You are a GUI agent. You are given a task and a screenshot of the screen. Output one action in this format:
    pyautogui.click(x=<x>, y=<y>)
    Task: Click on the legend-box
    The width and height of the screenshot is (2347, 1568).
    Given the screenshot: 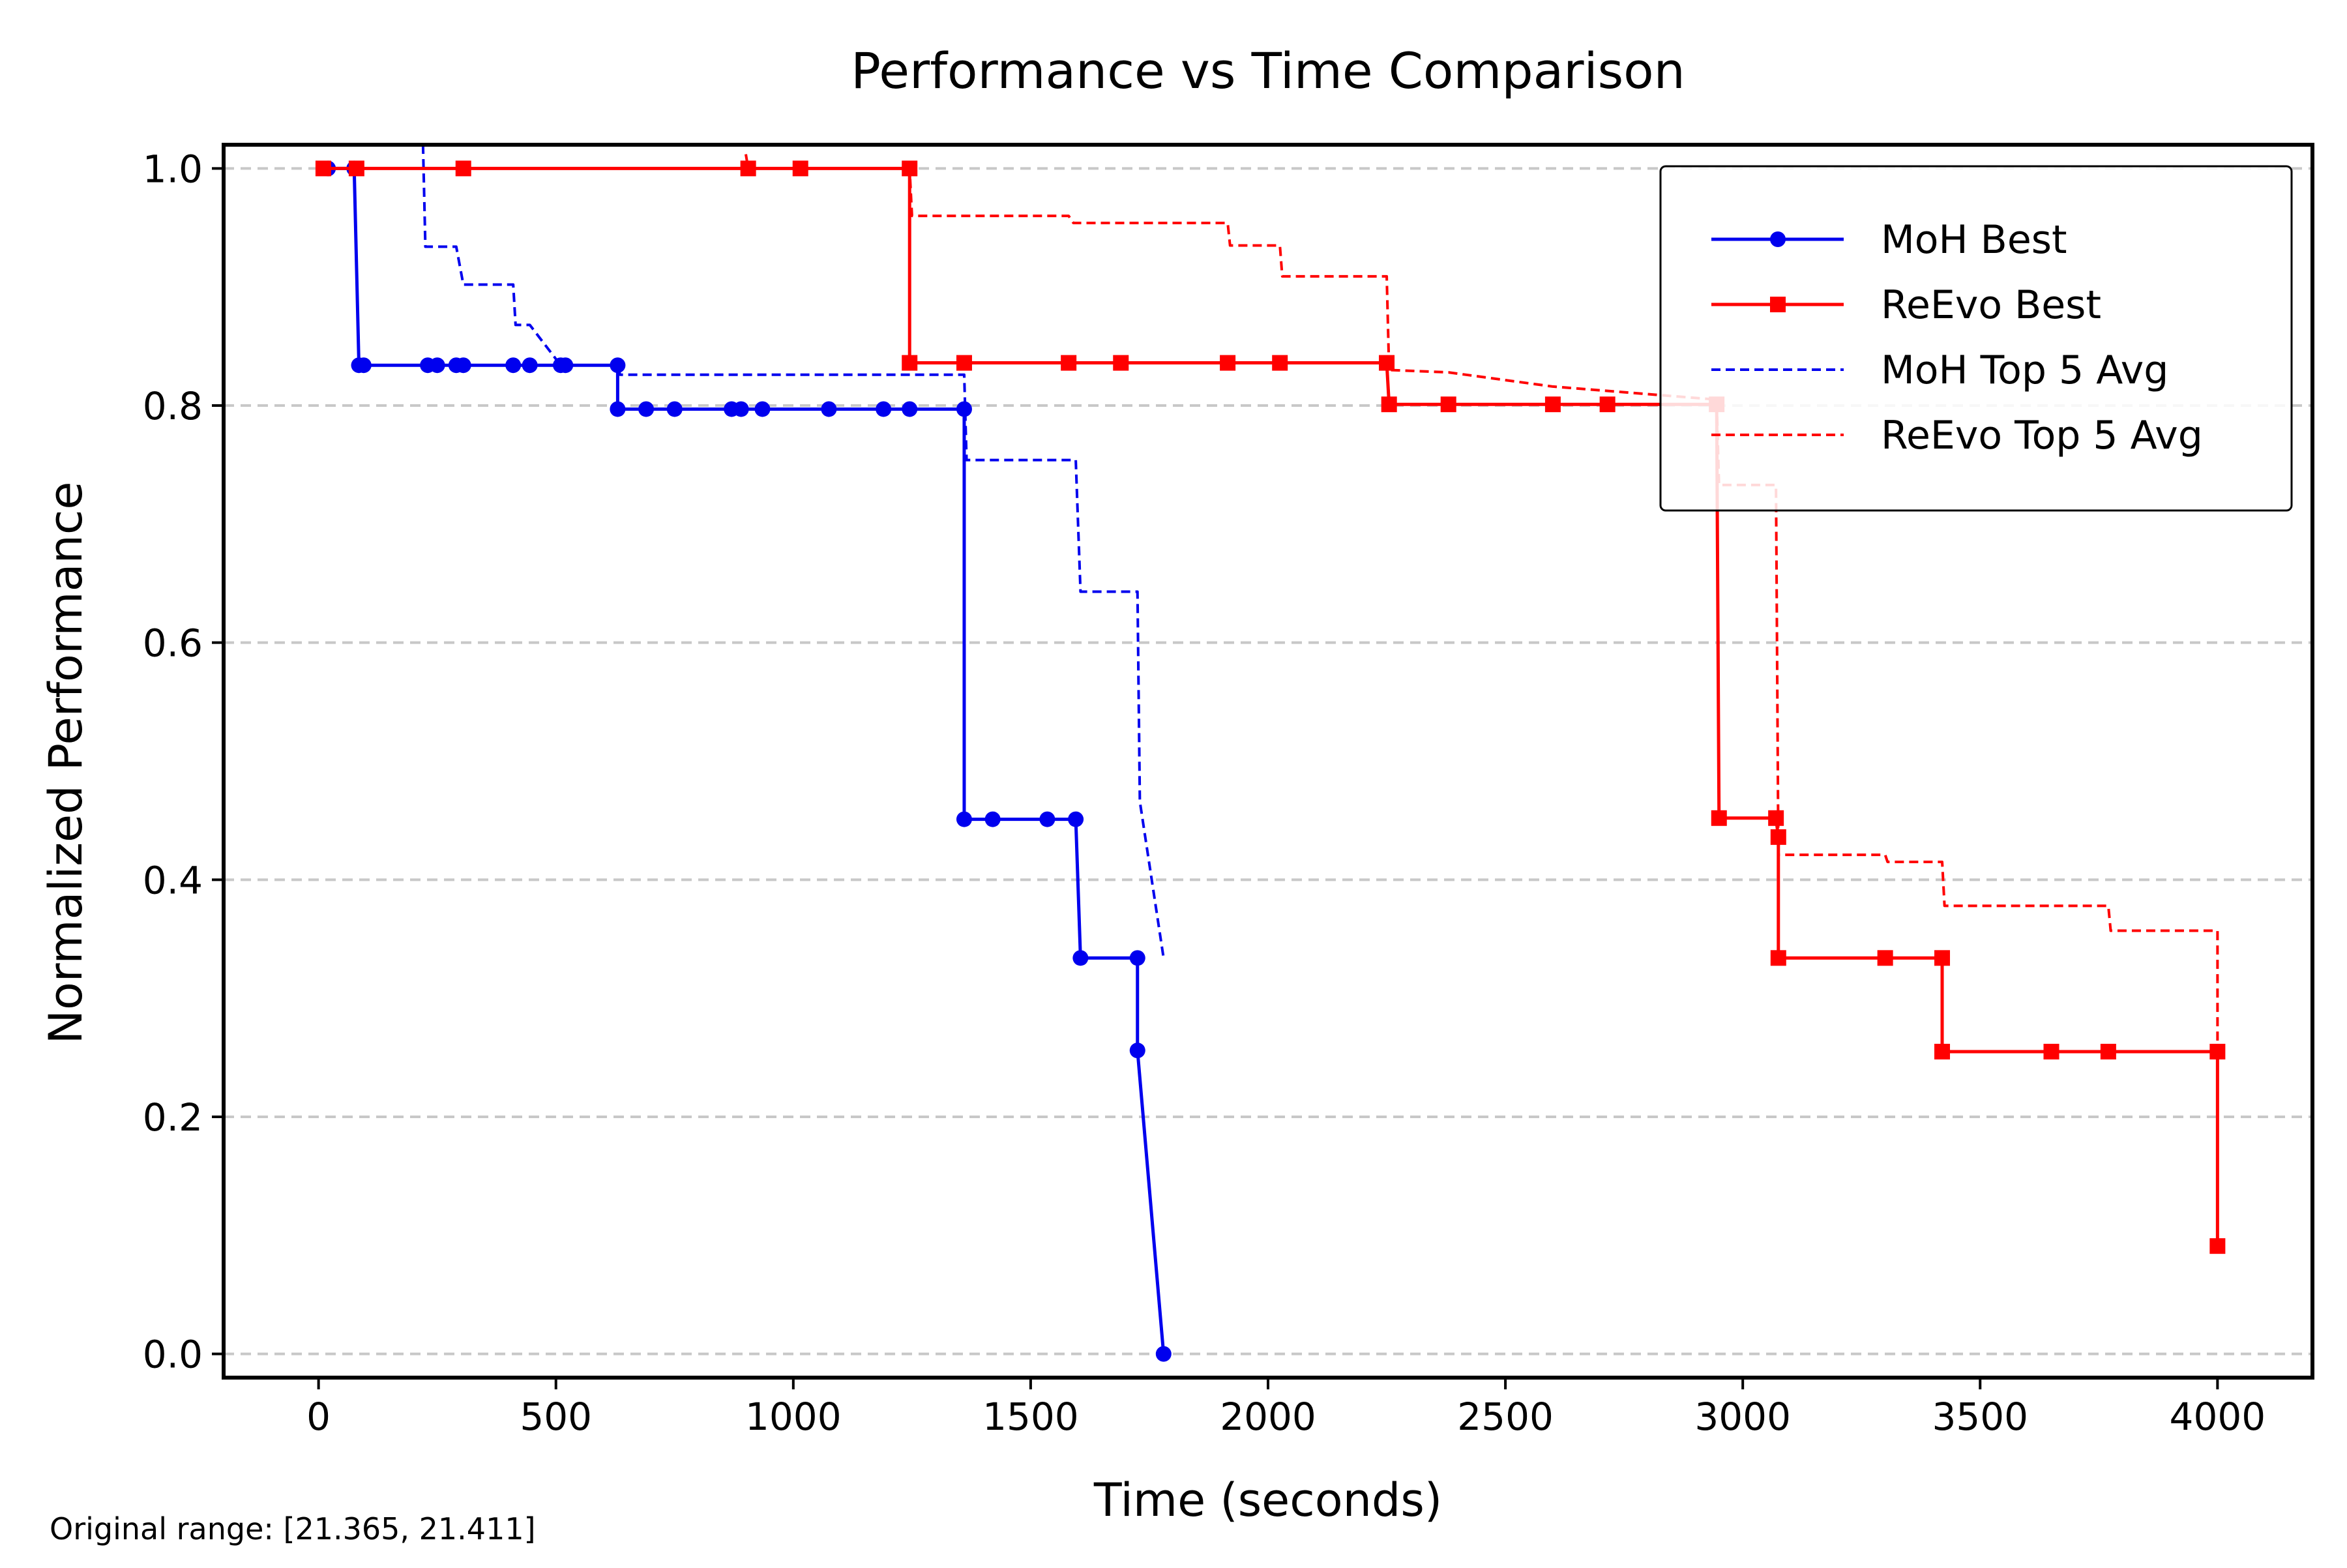 What is the action you would take?
    pyautogui.click(x=1976, y=338)
    